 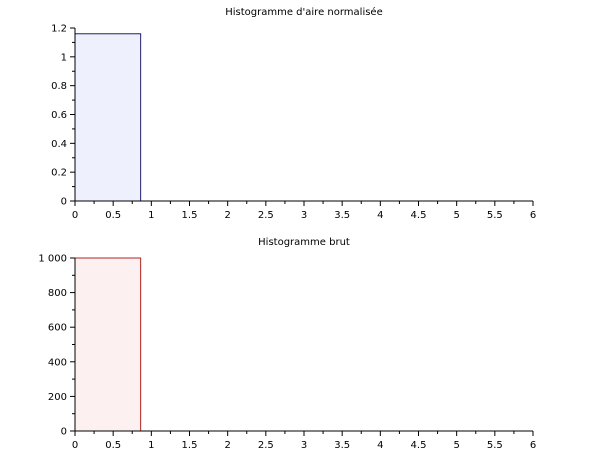 What do you see at coordinates (113, 215) in the screenshot?
I see `normalized-histogram-x-tick-label: 0.5` at bounding box center [113, 215].